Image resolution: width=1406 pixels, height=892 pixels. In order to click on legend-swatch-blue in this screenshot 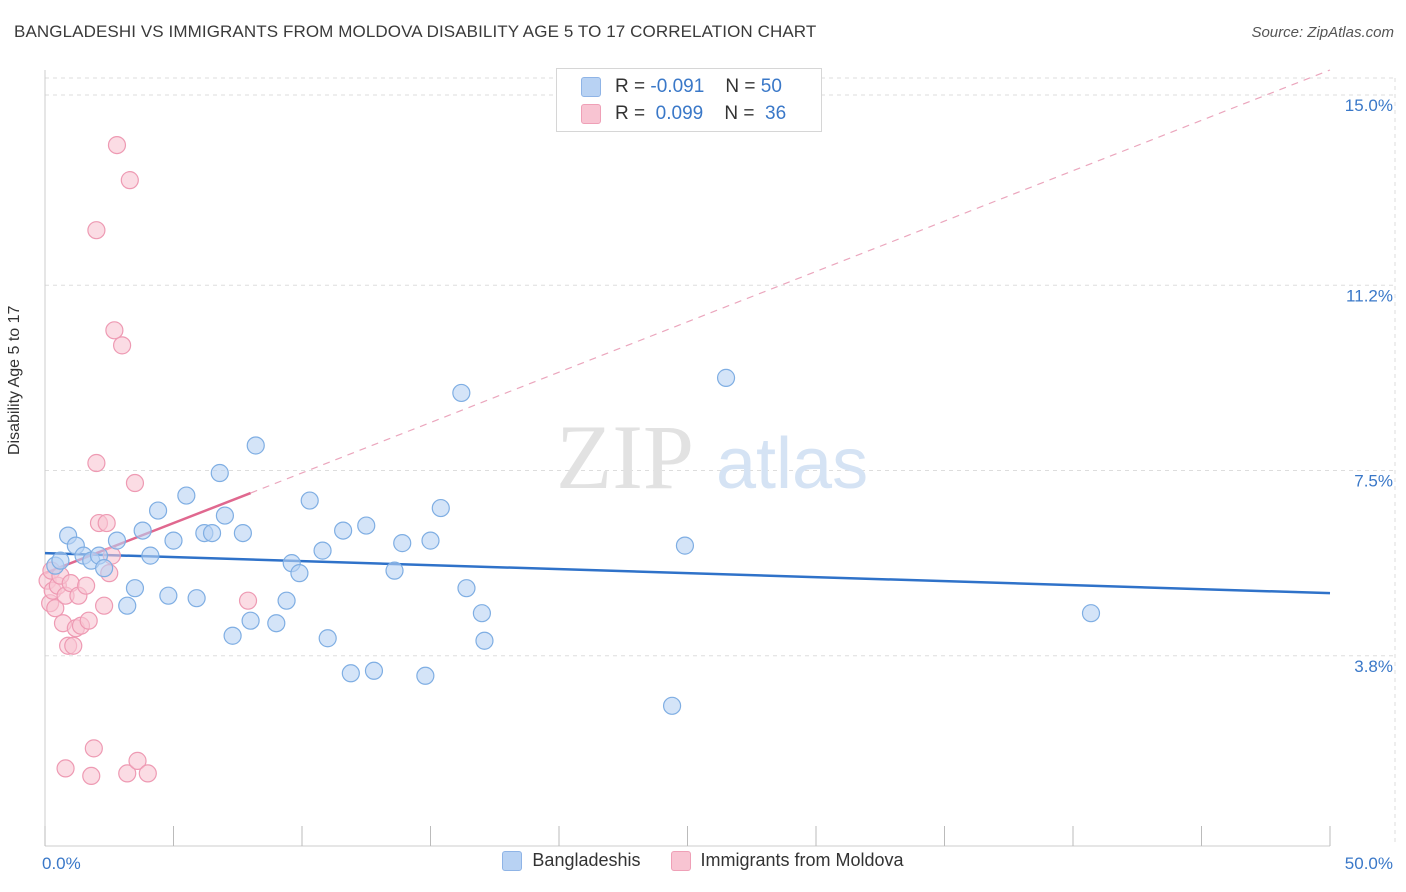, I will do `click(512, 860)`.